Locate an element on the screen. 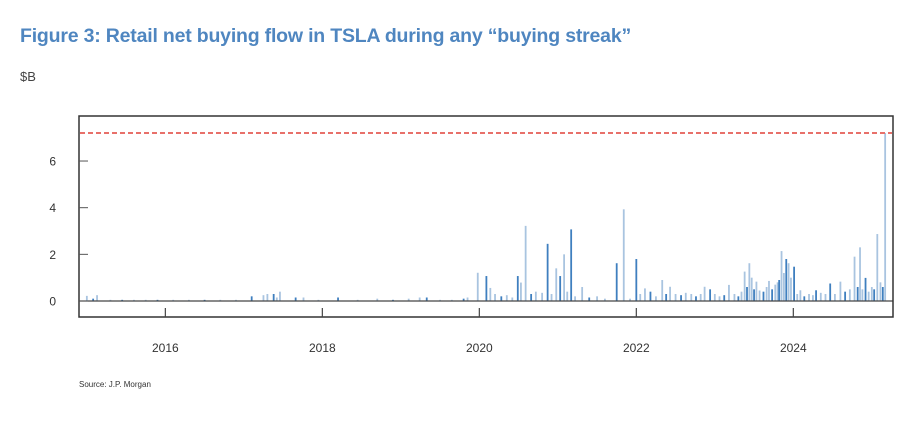  y-tick-label: 6 is located at coordinates (52, 162).